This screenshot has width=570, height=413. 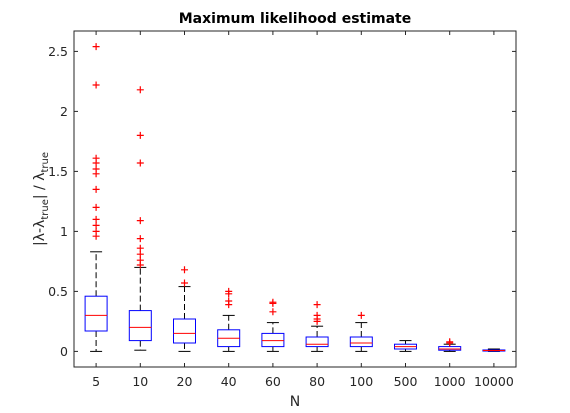 I want to click on x-tick-label: 5, so click(x=96, y=381).